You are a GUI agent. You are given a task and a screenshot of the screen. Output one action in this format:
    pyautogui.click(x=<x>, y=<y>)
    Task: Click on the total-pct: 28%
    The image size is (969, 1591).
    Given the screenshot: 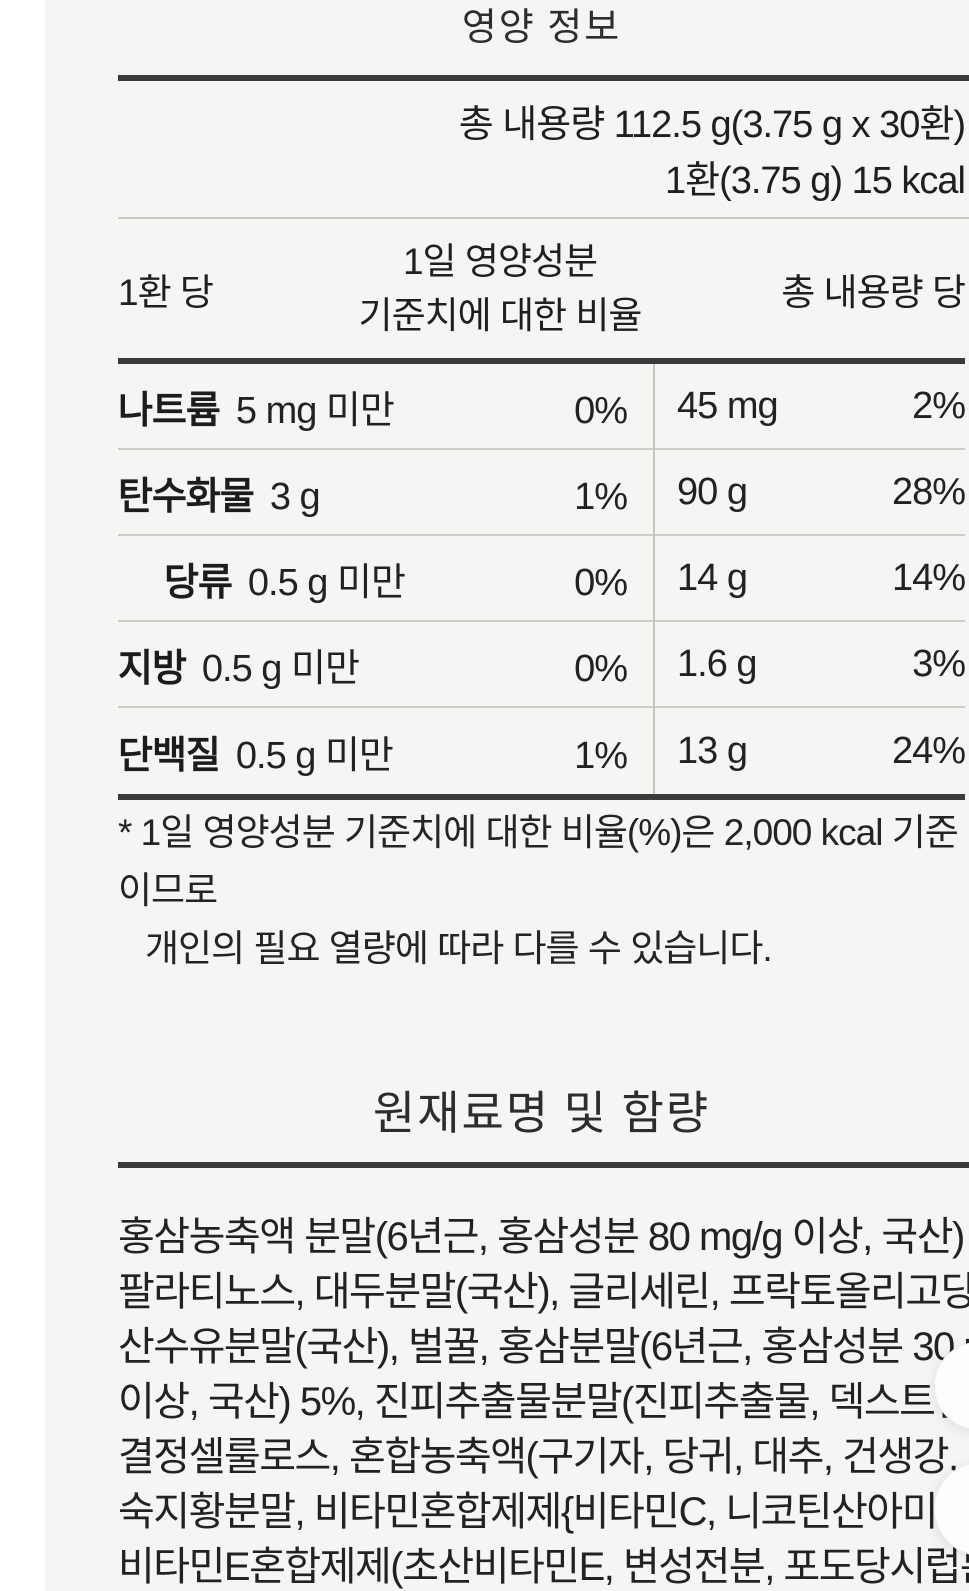 What is the action you would take?
    pyautogui.click(x=928, y=491)
    